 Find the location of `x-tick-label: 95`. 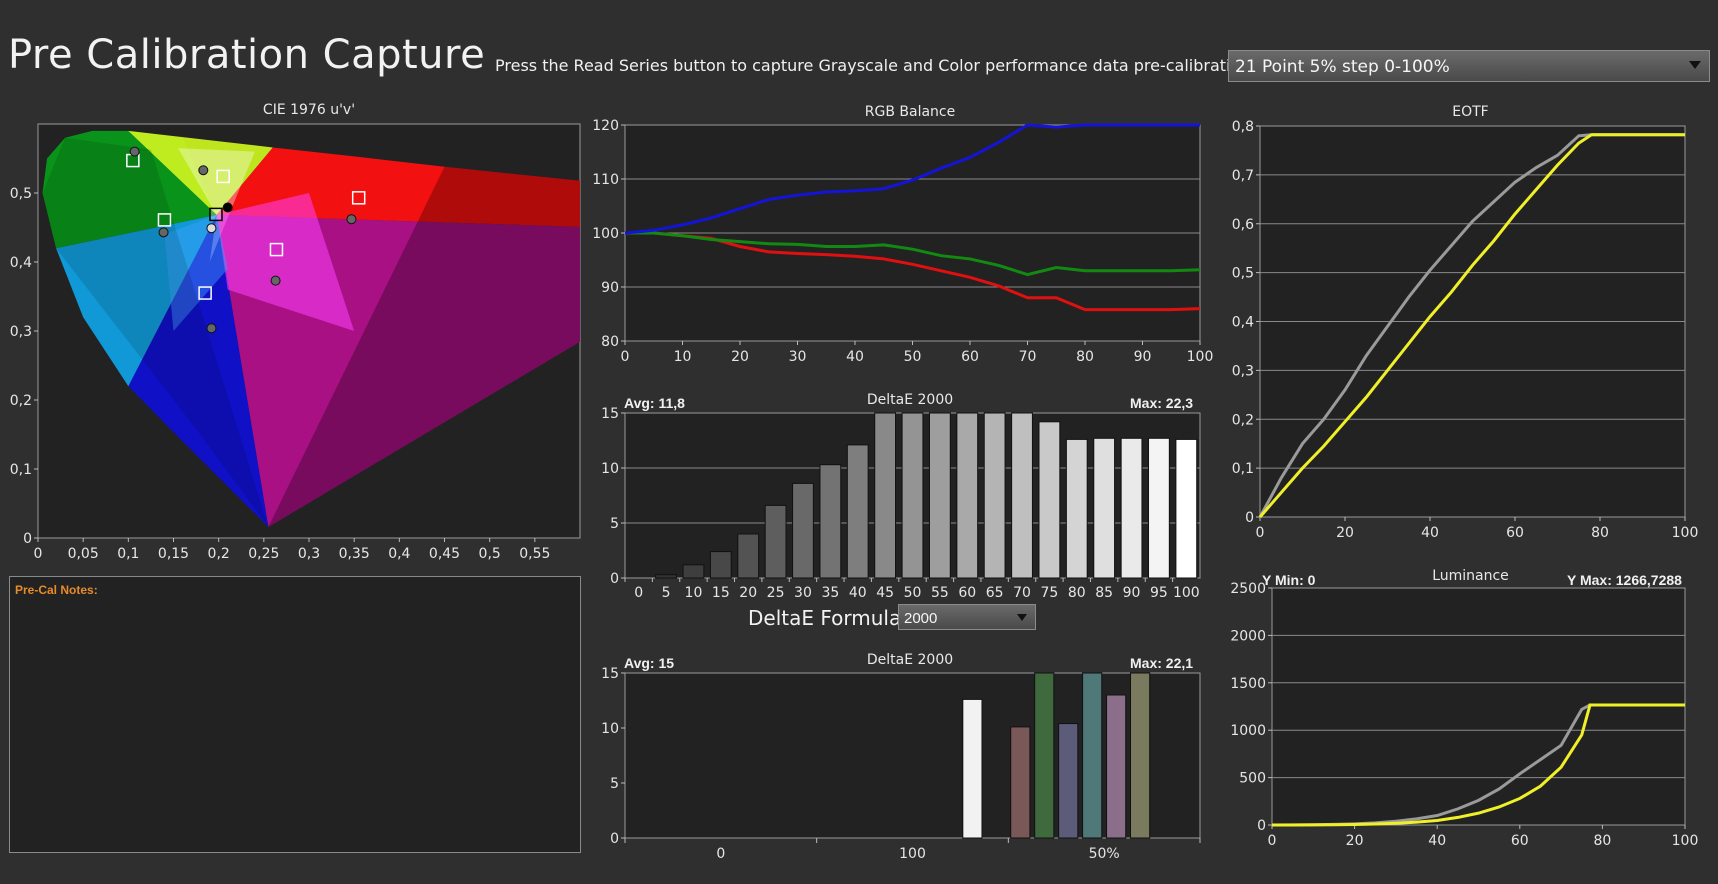

x-tick-label: 95 is located at coordinates (1159, 593).